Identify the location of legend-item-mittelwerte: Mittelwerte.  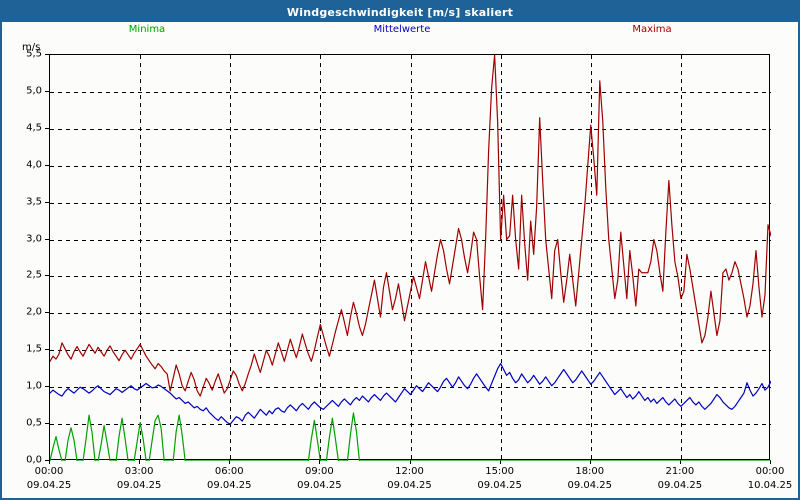
(402, 29).